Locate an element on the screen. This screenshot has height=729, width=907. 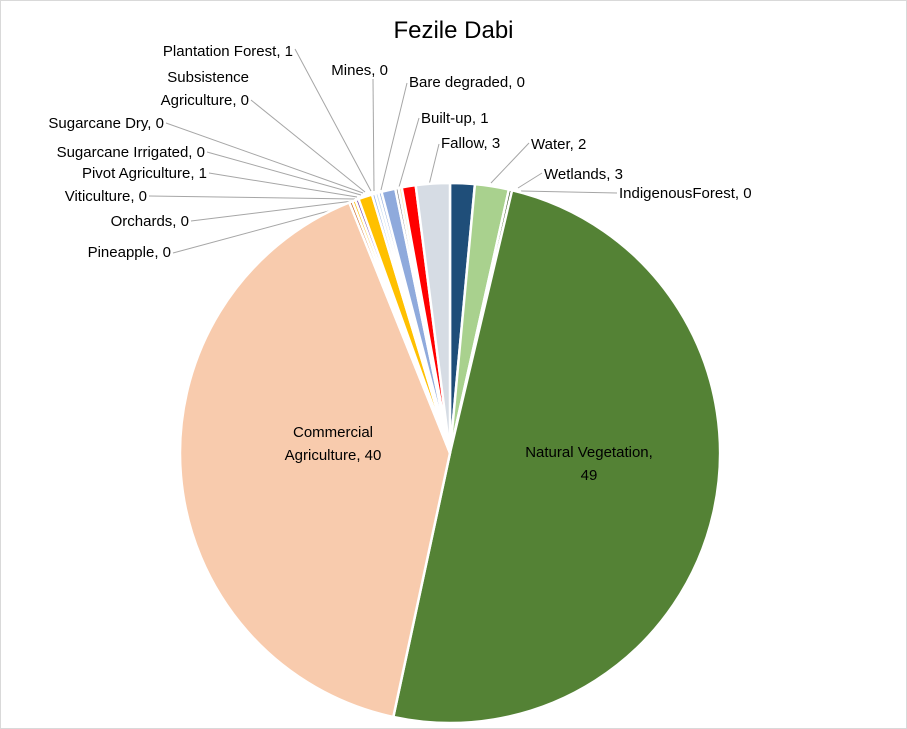
label-pivot-agriculture: Pivot Agriculture, 1 is located at coordinates (144, 173).